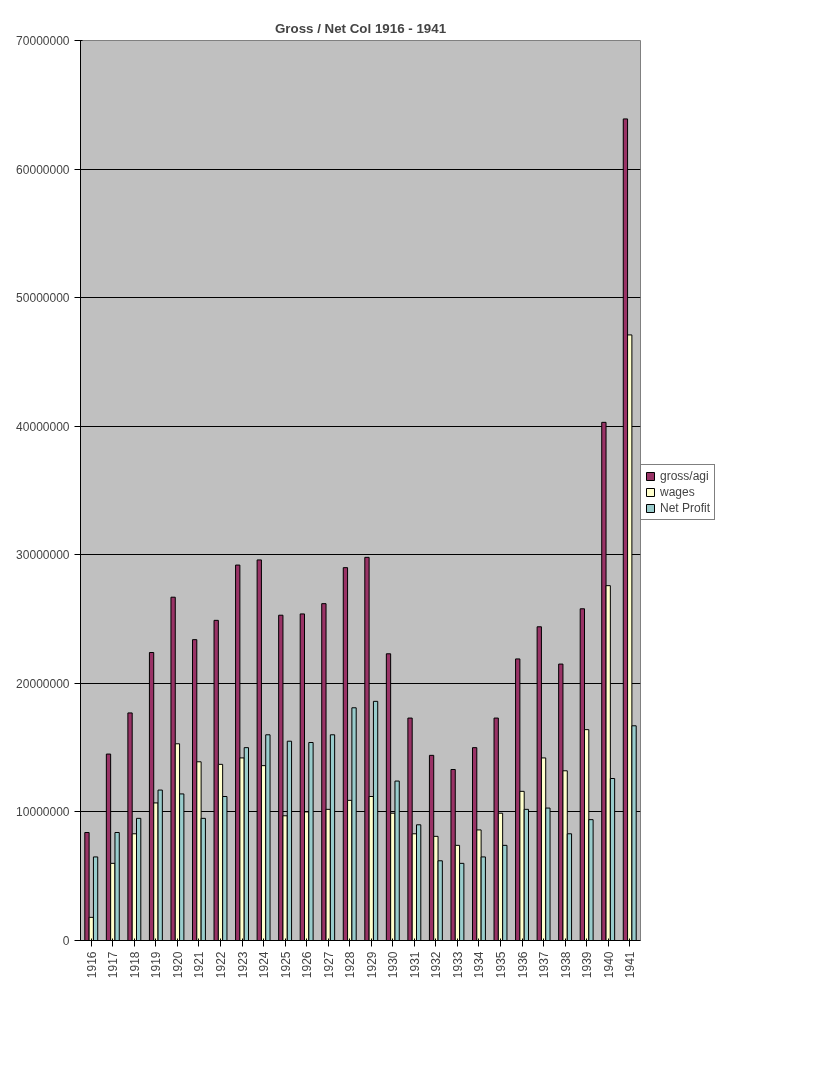 Image resolution: width=838 pixels, height=1078 pixels. I want to click on x-tick-label: 1921, so click(199, 965).